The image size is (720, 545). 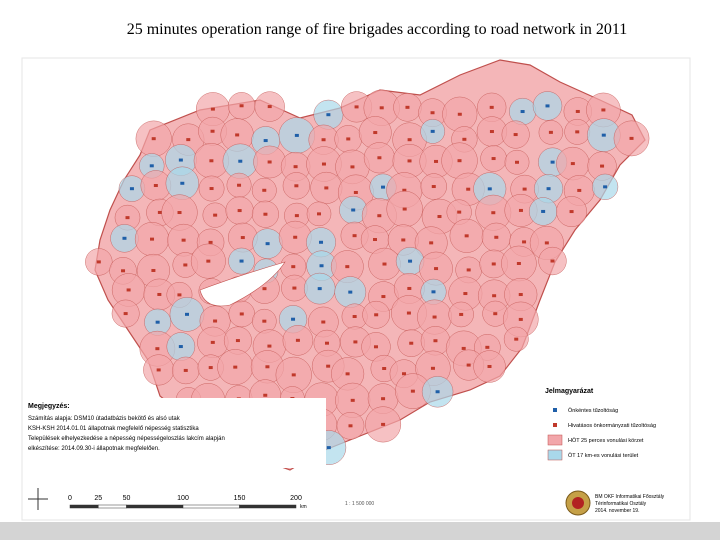 I want to click on note-title: Megjegyzés:, so click(x=49, y=406).